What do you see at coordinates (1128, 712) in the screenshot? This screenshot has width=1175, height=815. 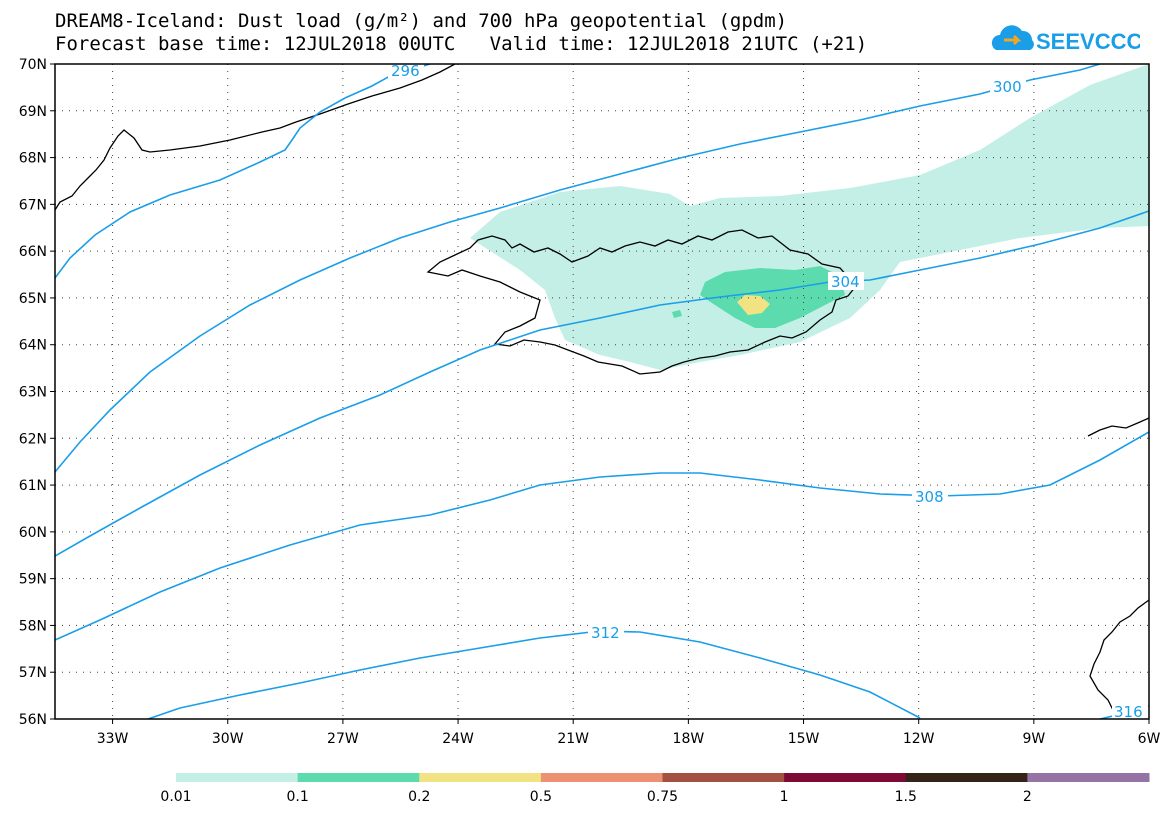 I see `contour-label-316: 316` at bounding box center [1128, 712].